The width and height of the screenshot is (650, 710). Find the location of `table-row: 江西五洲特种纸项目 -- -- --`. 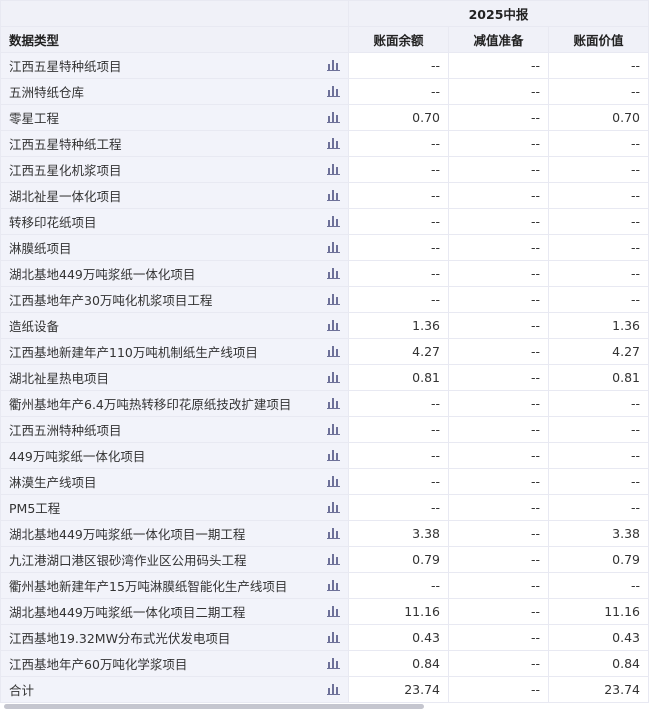

table-row: 江西五洲特种纸项目 -- -- -- is located at coordinates (325, 429).